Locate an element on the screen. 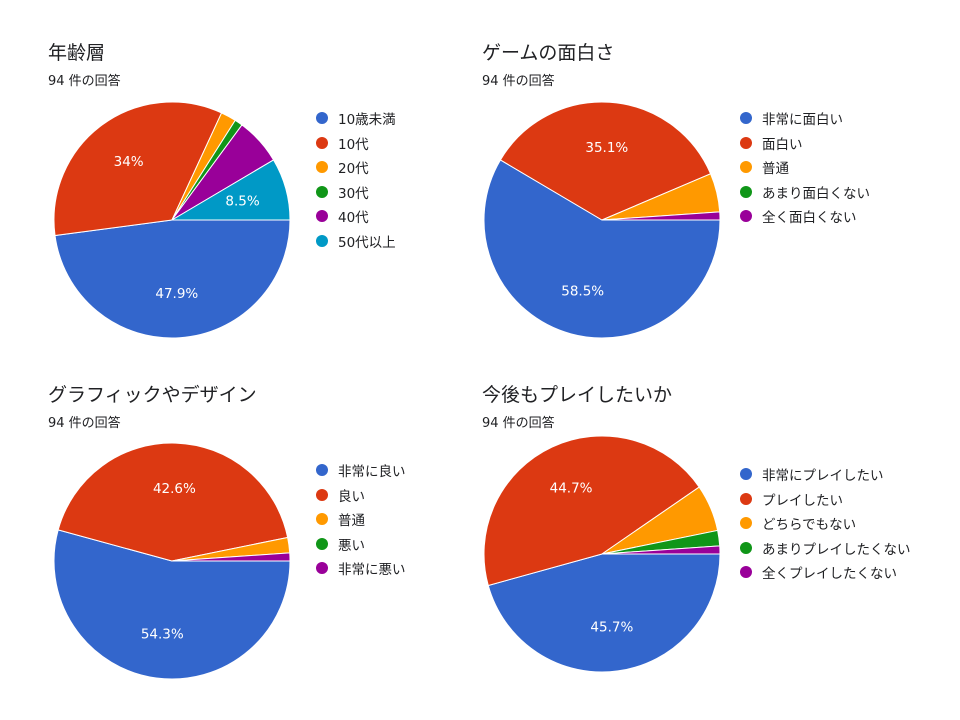 The image size is (960, 720). legend-item: 非常に良い is located at coordinates (361, 470).